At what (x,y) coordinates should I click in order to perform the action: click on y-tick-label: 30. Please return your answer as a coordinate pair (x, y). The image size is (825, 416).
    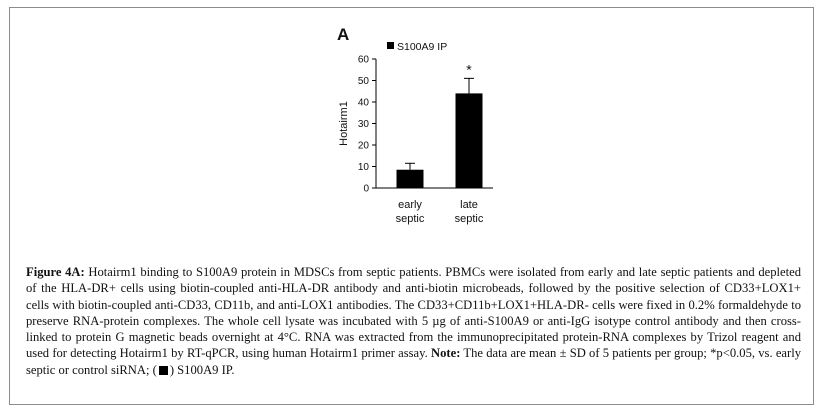
    Looking at the image, I should click on (364, 124).